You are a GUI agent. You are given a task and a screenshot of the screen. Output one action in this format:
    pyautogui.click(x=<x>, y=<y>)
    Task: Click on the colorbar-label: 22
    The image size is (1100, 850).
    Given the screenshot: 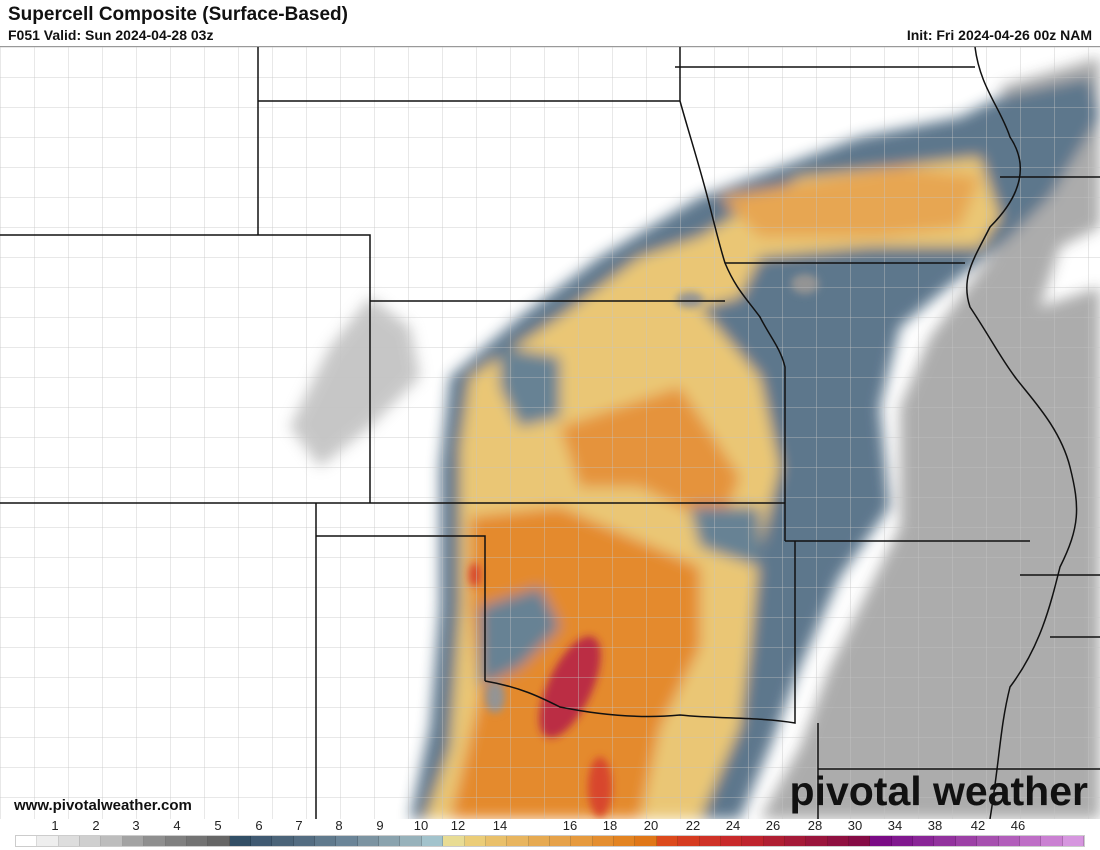 What is the action you would take?
    pyautogui.click(x=693, y=825)
    